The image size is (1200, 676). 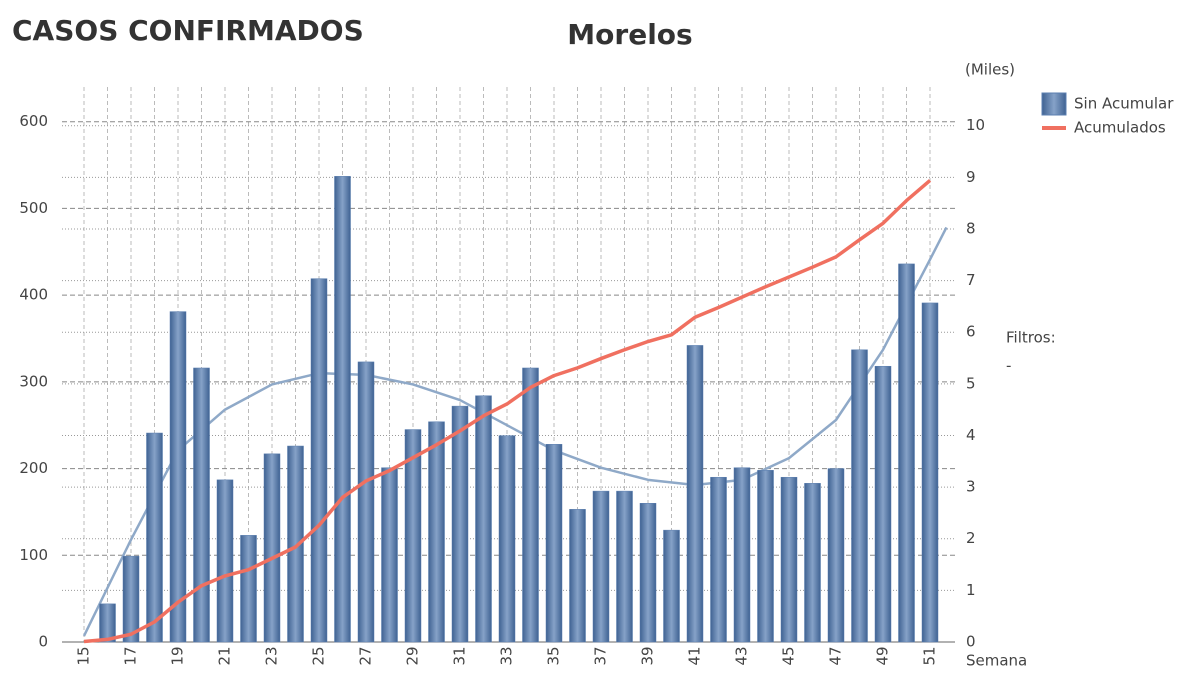 I want to click on x-tick-label: 39, so click(x=648, y=655).